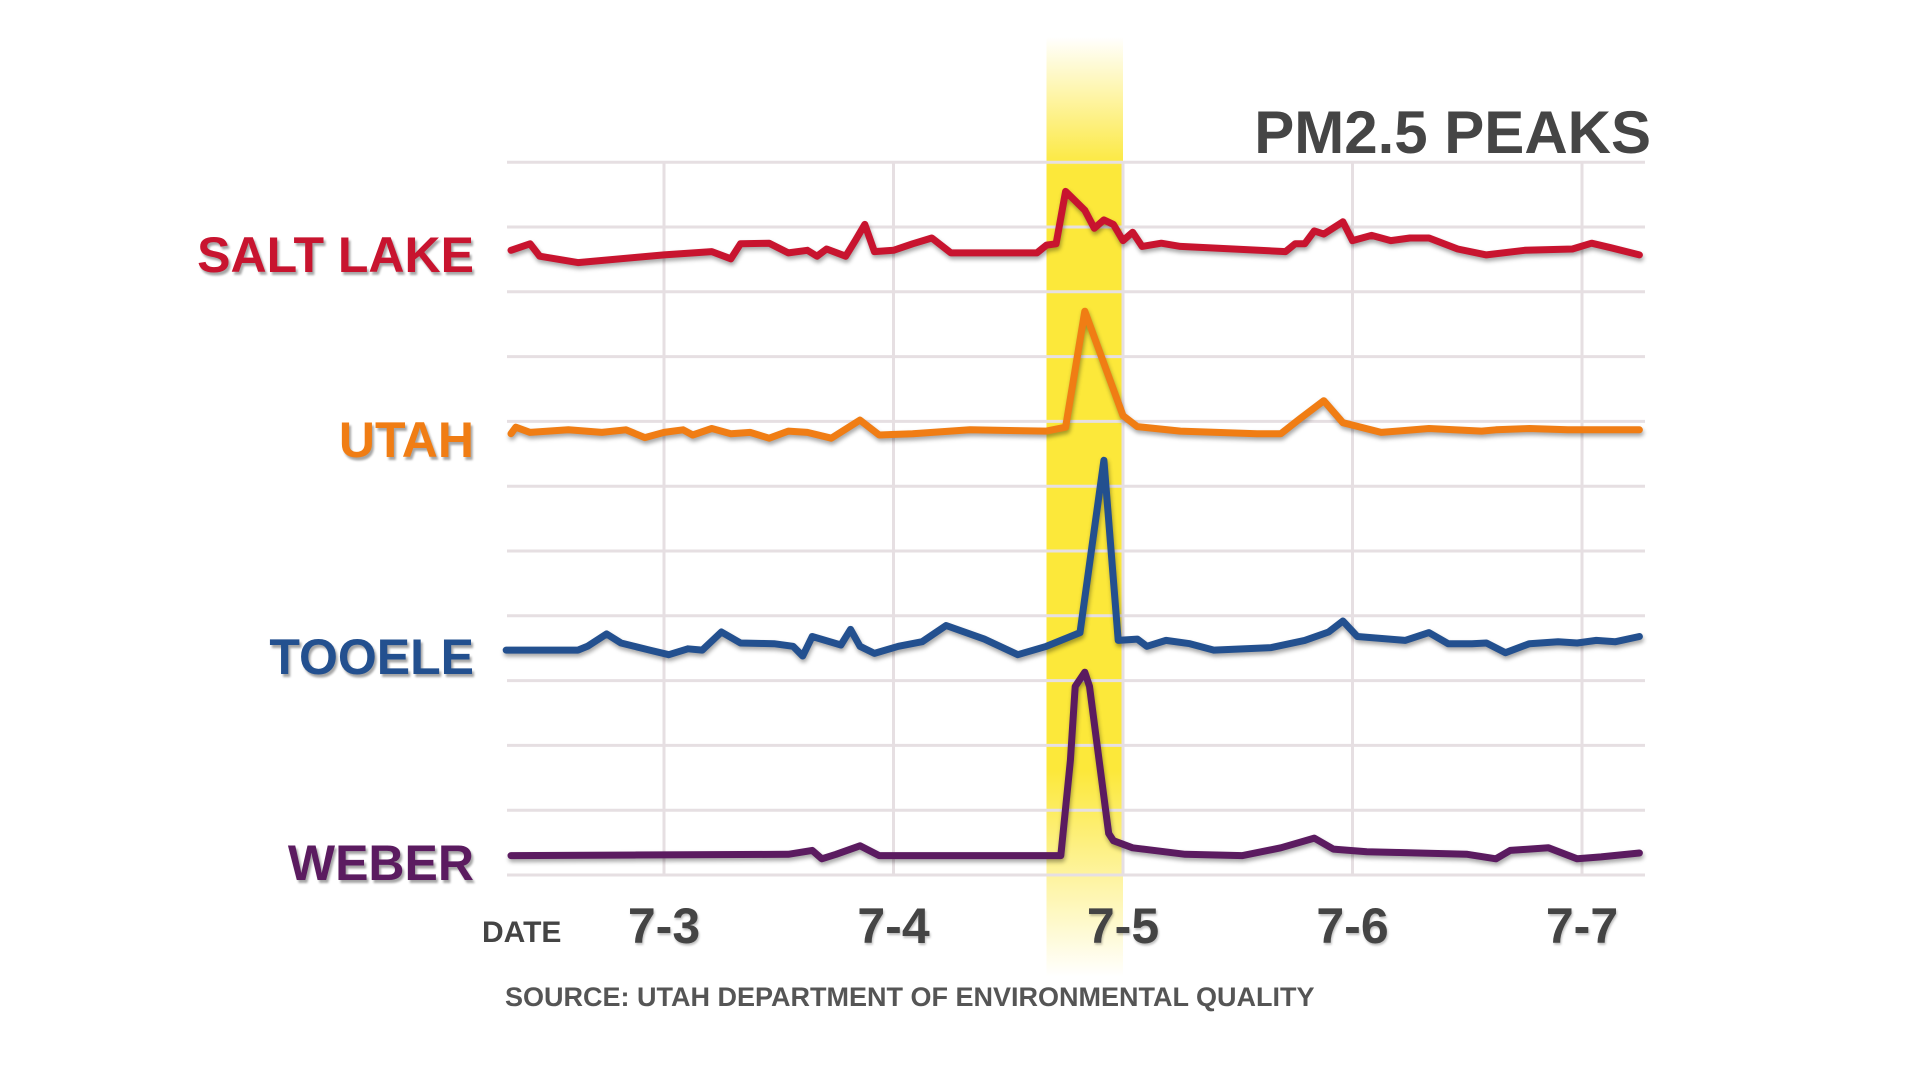  I want to click on series-label-utah: UTAH, so click(406, 440).